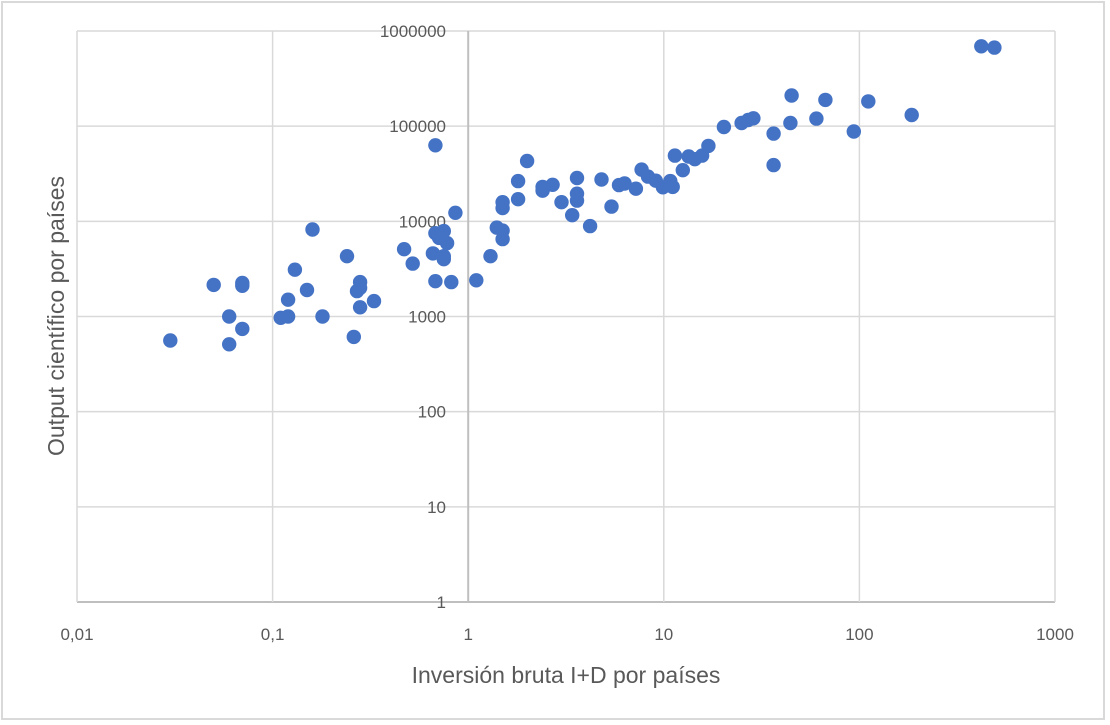 The width and height of the screenshot is (1110, 725). Describe the element at coordinates (273, 634) in the screenshot. I see `x-tick-label: 0,1` at that location.